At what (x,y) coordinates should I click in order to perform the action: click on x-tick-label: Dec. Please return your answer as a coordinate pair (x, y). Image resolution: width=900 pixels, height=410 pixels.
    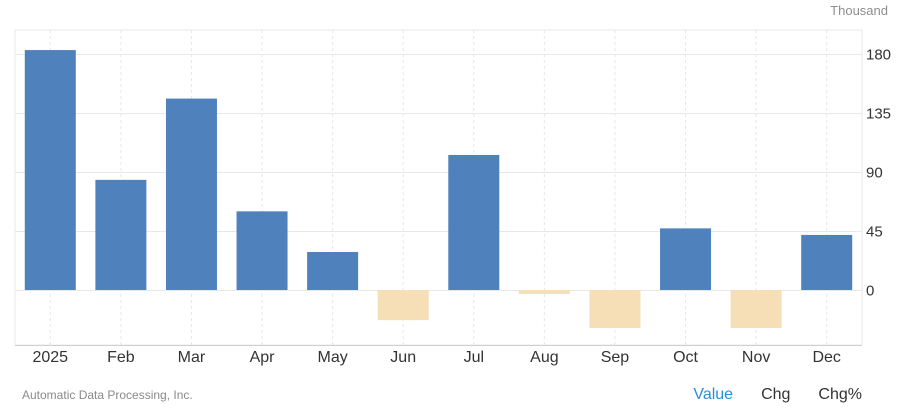
    Looking at the image, I should click on (826, 357).